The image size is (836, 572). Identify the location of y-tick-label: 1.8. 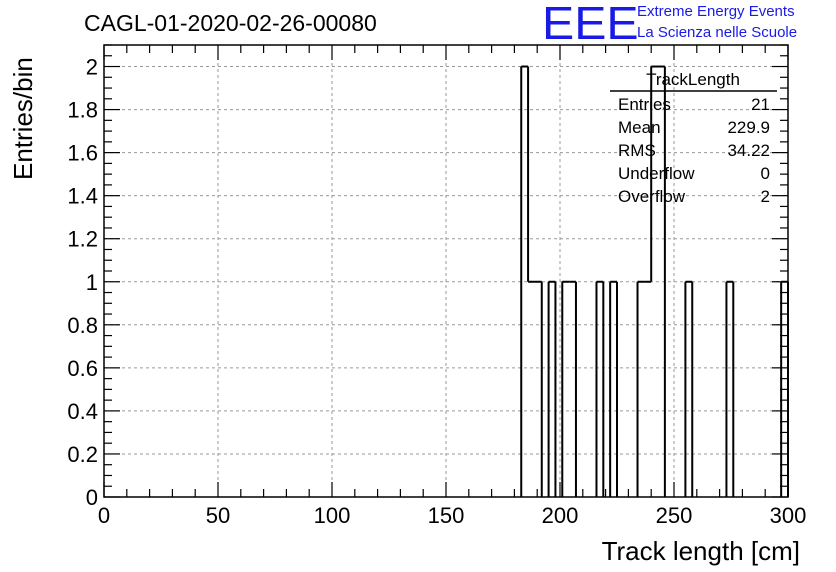
(82, 110).